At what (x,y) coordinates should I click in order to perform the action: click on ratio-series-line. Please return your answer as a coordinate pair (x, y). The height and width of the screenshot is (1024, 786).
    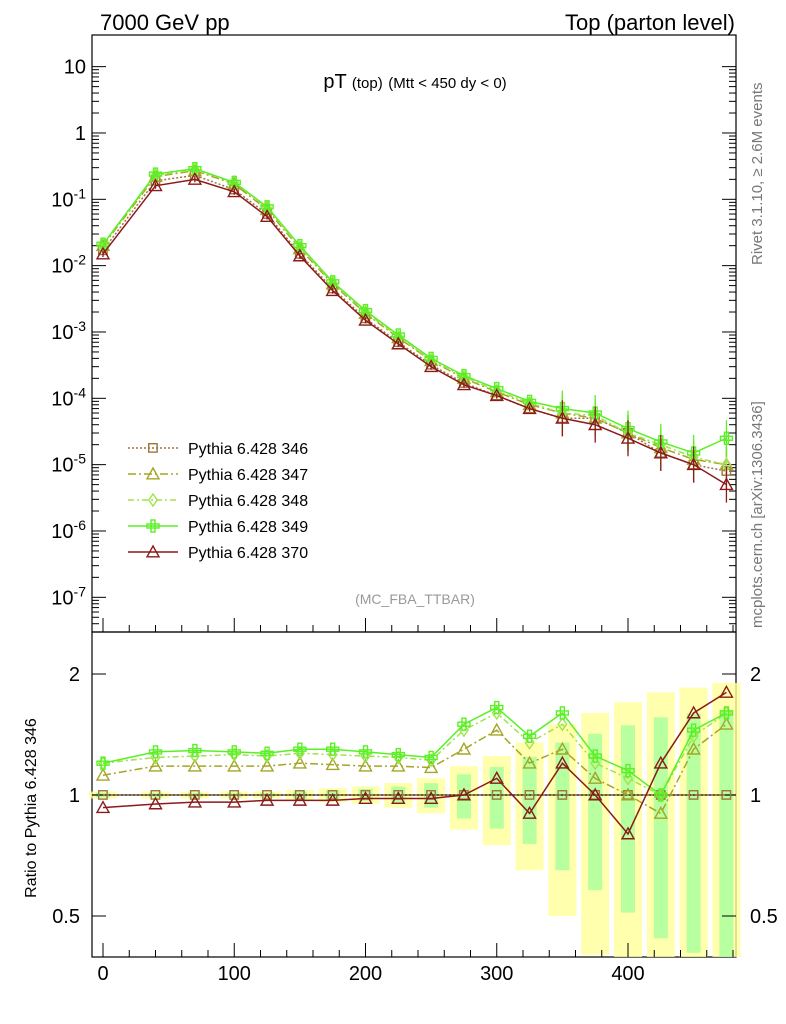
    Looking at the image, I should click on (414, 754).